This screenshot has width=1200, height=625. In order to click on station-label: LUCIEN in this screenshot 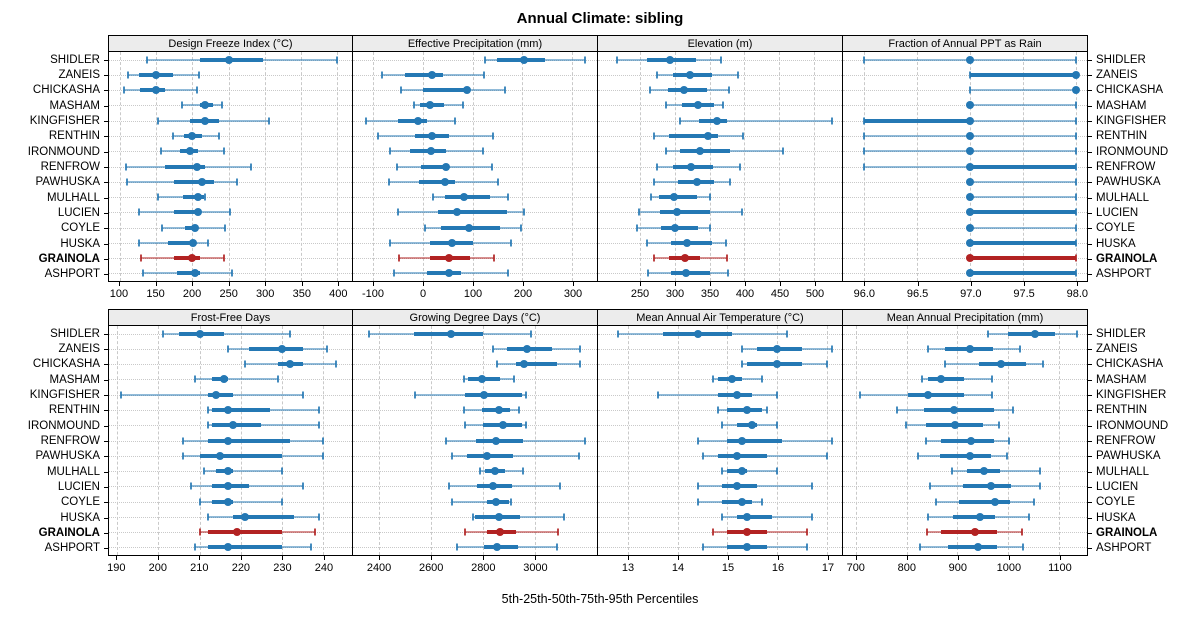, I will do `click(1117, 213)`.